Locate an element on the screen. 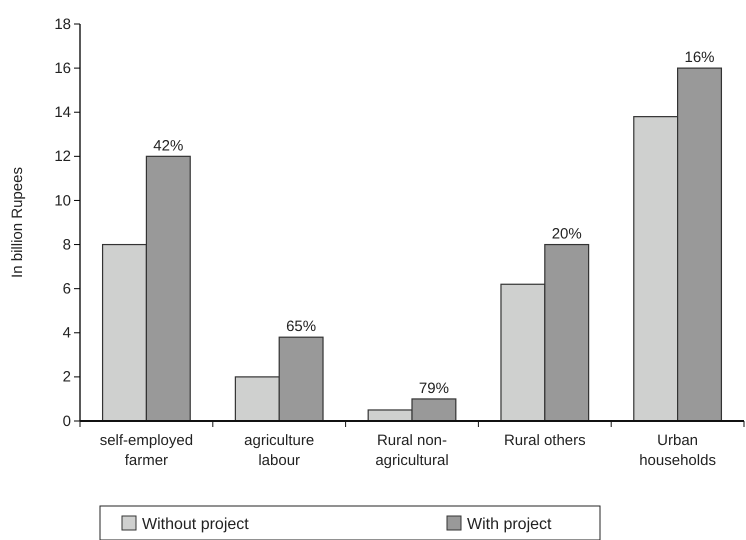 This screenshot has height=540, width=746. y-tick-label: 2 is located at coordinates (66, 377).